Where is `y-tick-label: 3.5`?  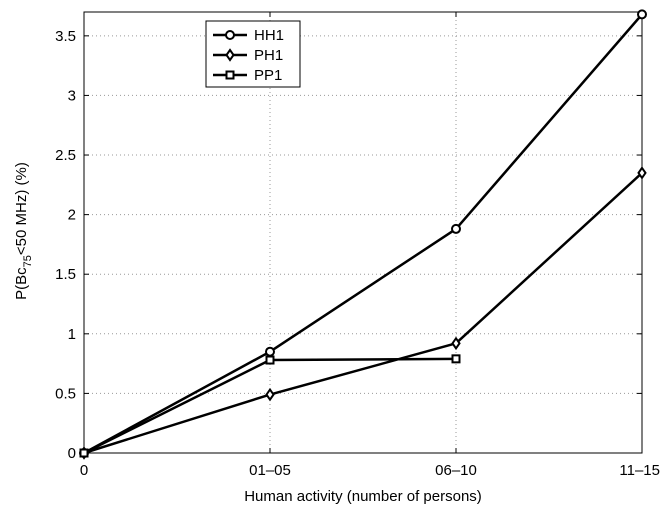
y-tick-label: 3.5 is located at coordinates (65, 36).